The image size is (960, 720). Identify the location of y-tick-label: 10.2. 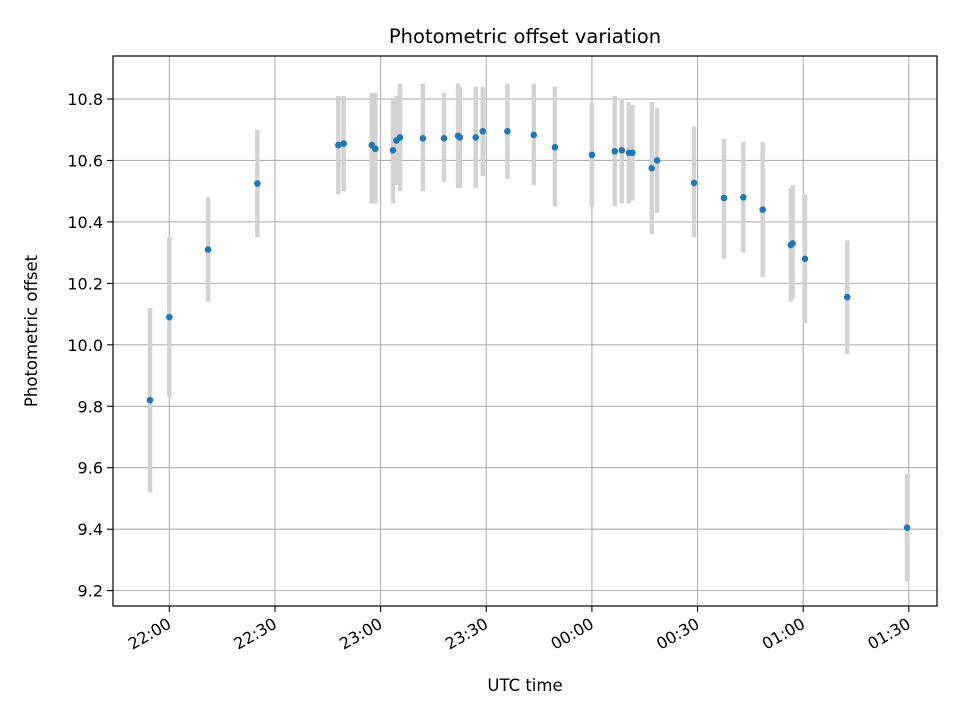
(85, 283).